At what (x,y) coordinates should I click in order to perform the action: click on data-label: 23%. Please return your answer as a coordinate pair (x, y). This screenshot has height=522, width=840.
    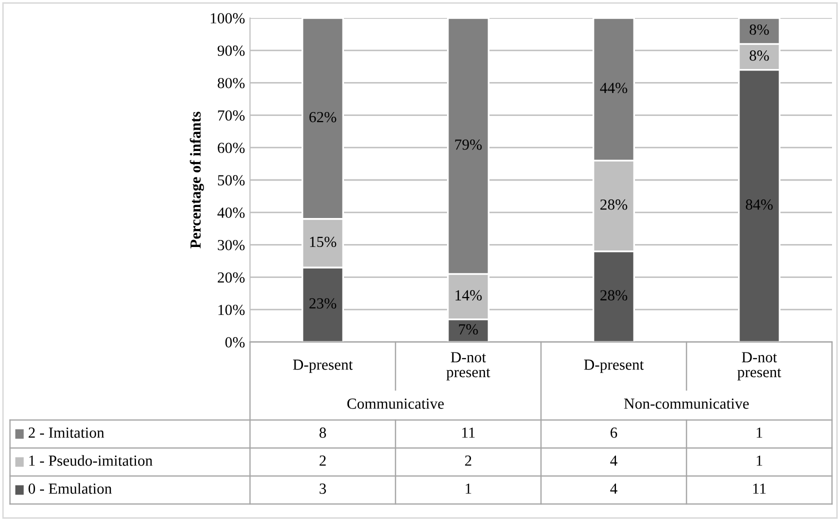
    Looking at the image, I should click on (322, 303).